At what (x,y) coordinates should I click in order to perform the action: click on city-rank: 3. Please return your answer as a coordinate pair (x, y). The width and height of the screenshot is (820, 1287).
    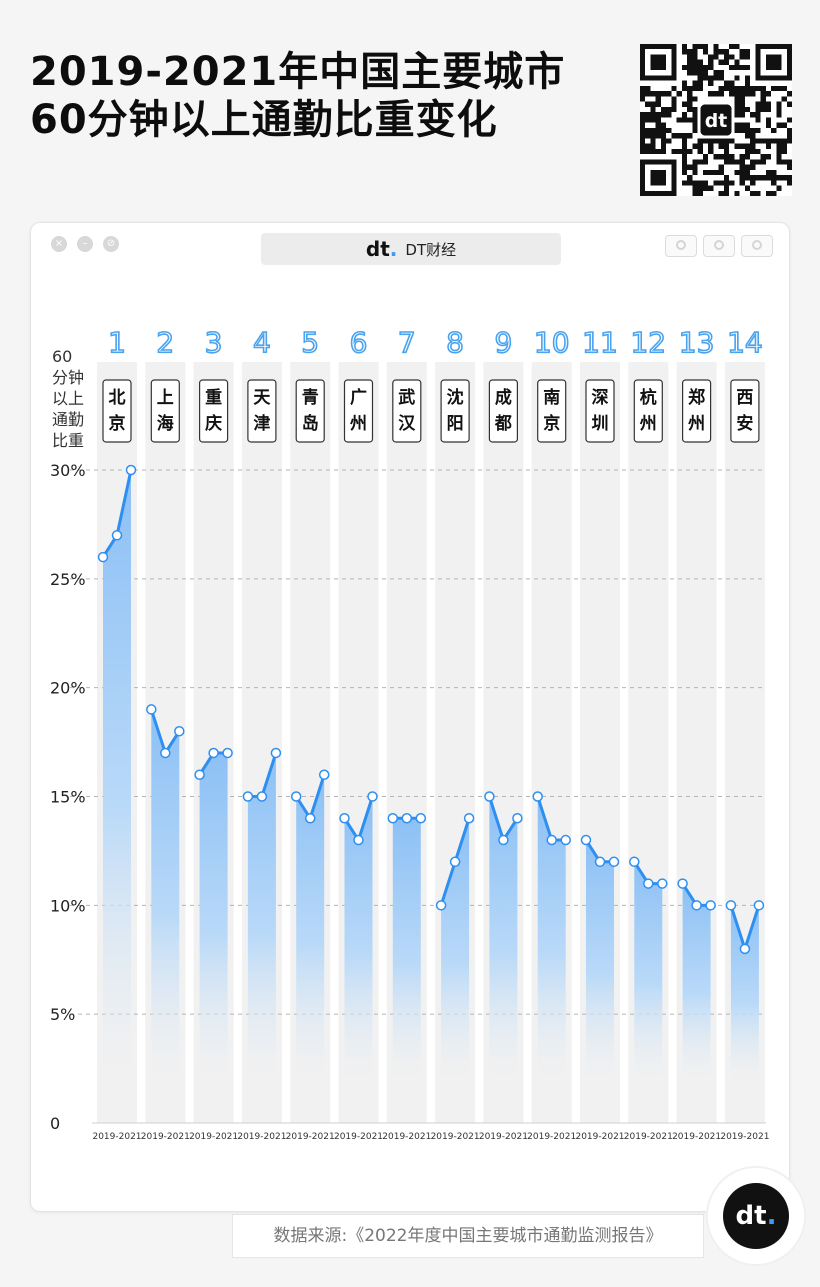
    Looking at the image, I should click on (214, 342).